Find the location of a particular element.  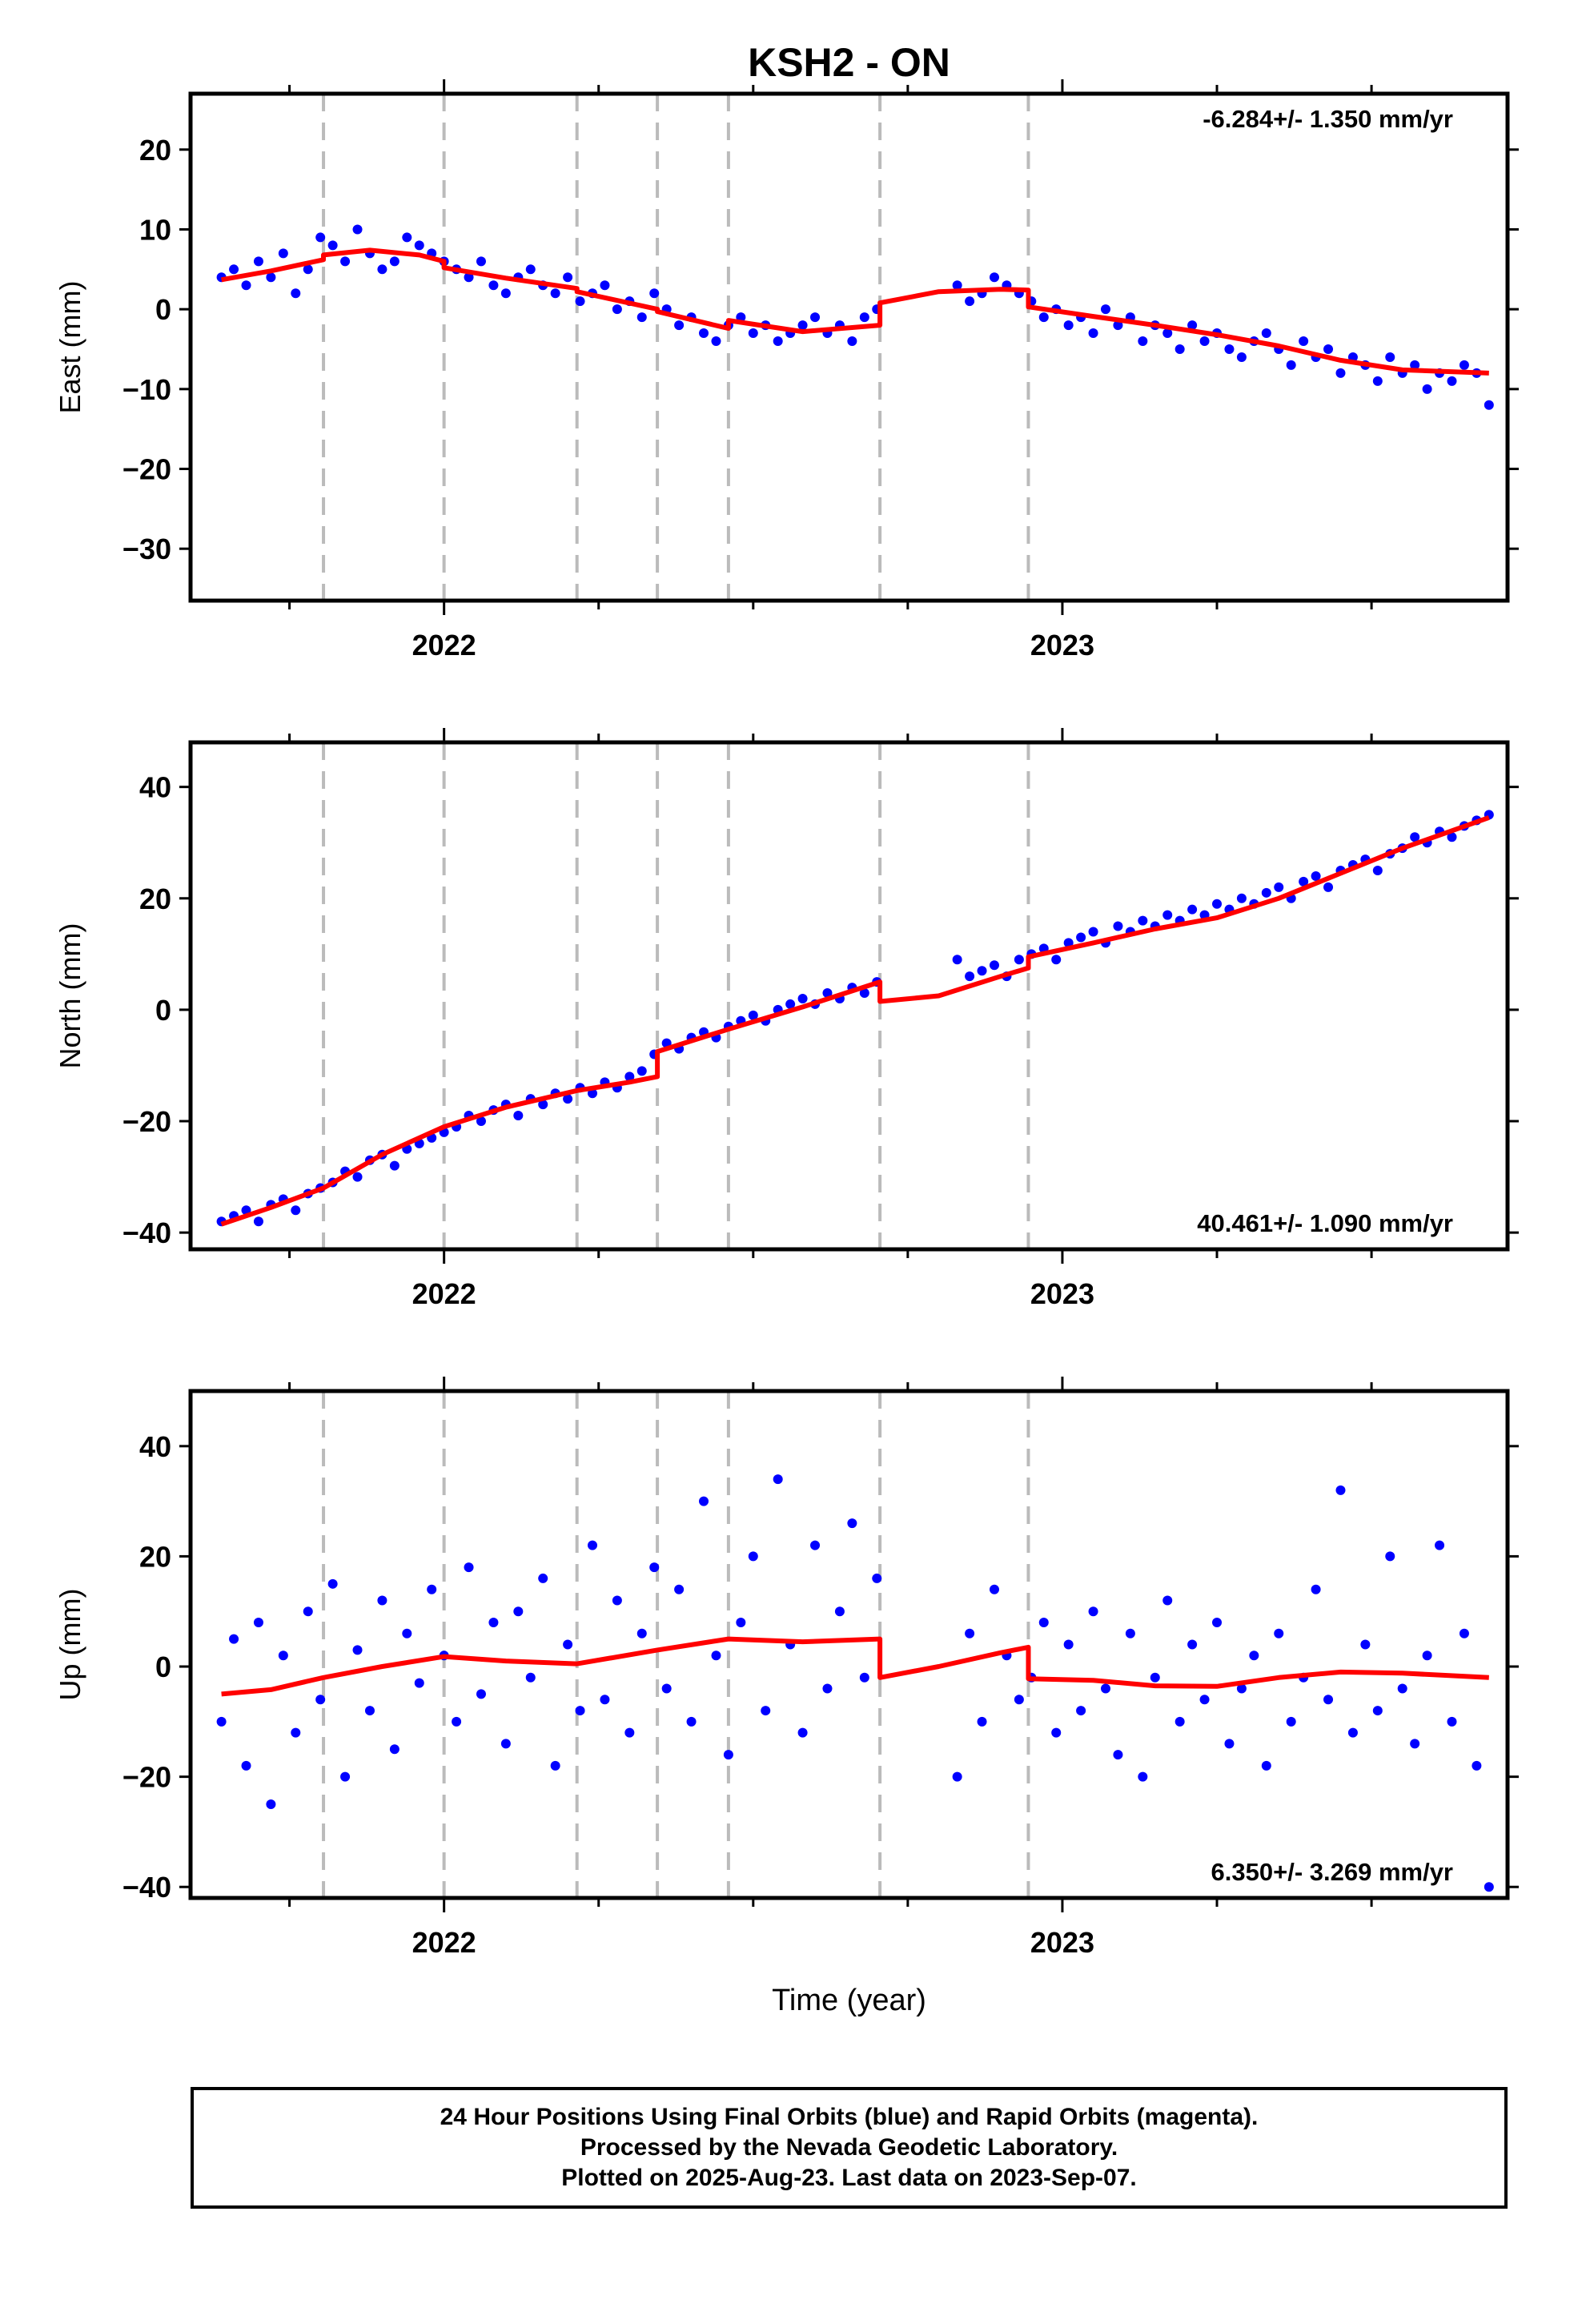

velocity-label: -6.284+/- 1.350 mm/yr is located at coordinates (1328, 119).